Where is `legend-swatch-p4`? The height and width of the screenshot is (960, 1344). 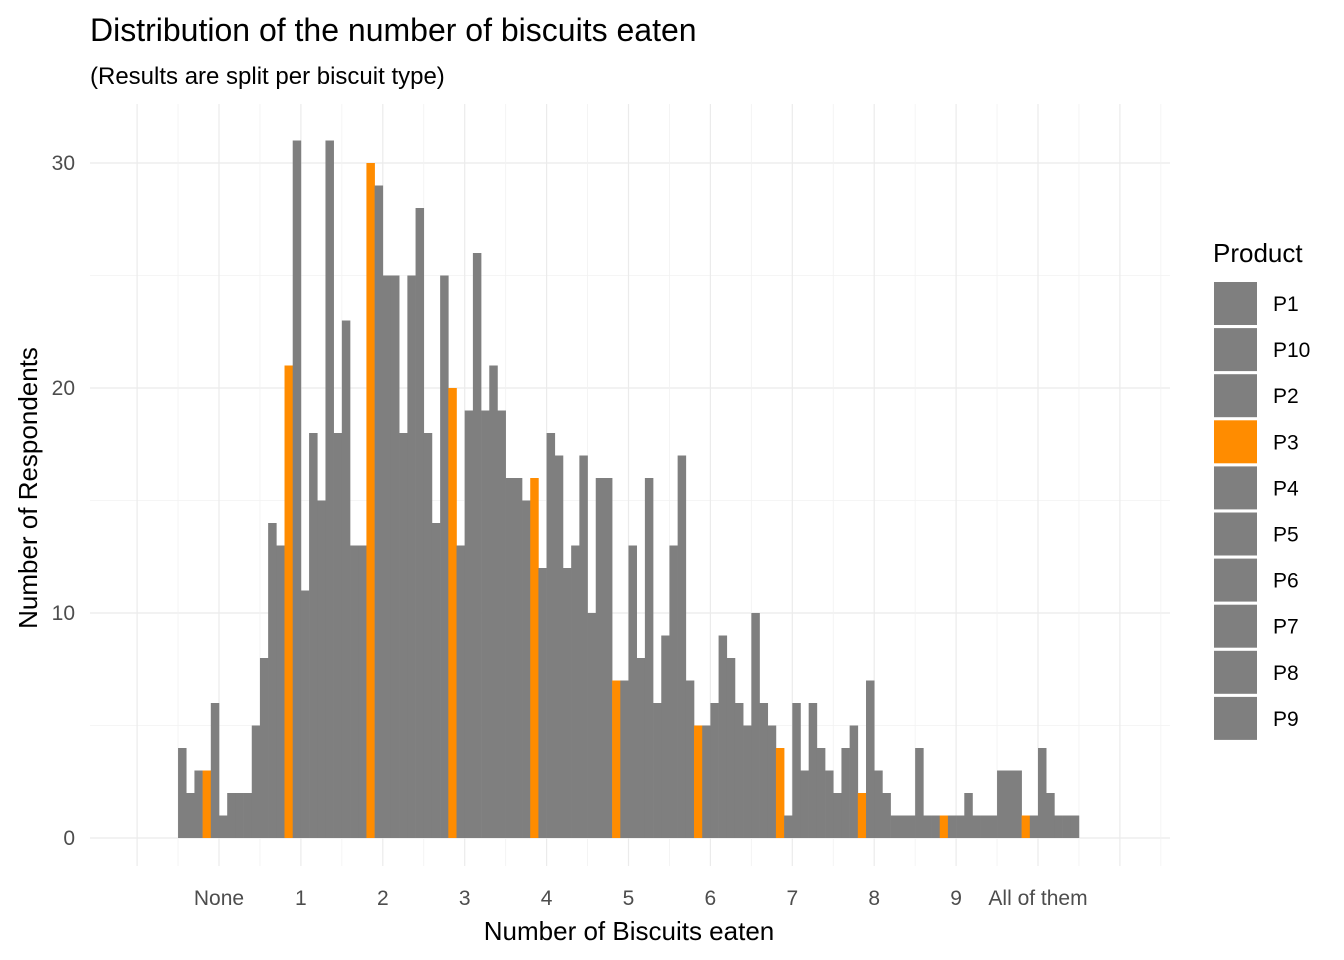
legend-swatch-p4 is located at coordinates (1235, 488).